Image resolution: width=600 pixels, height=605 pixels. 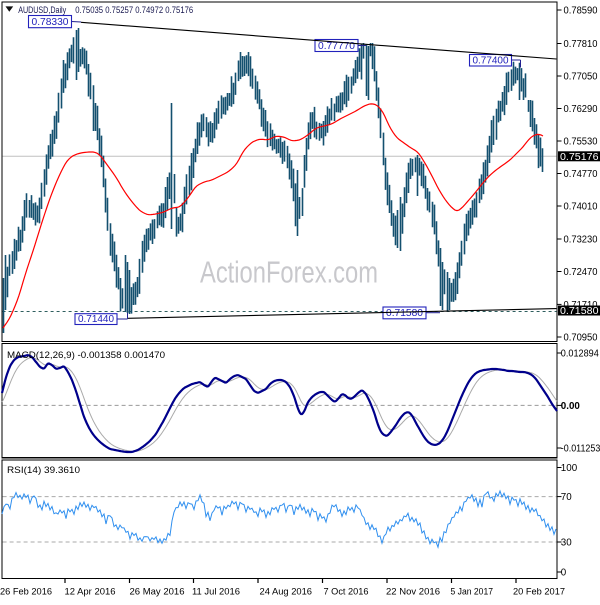 I want to click on svg-text: 0.74010, so click(x=581, y=207).